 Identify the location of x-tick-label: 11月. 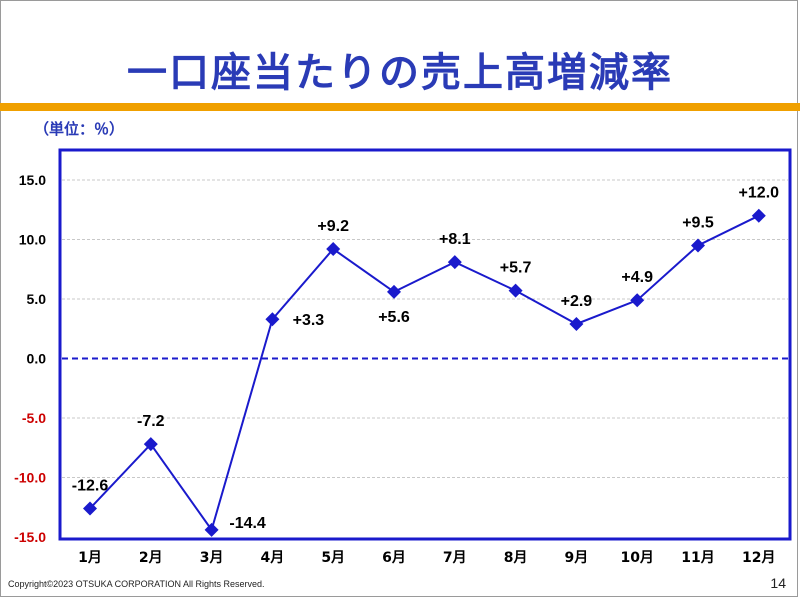
(697, 558).